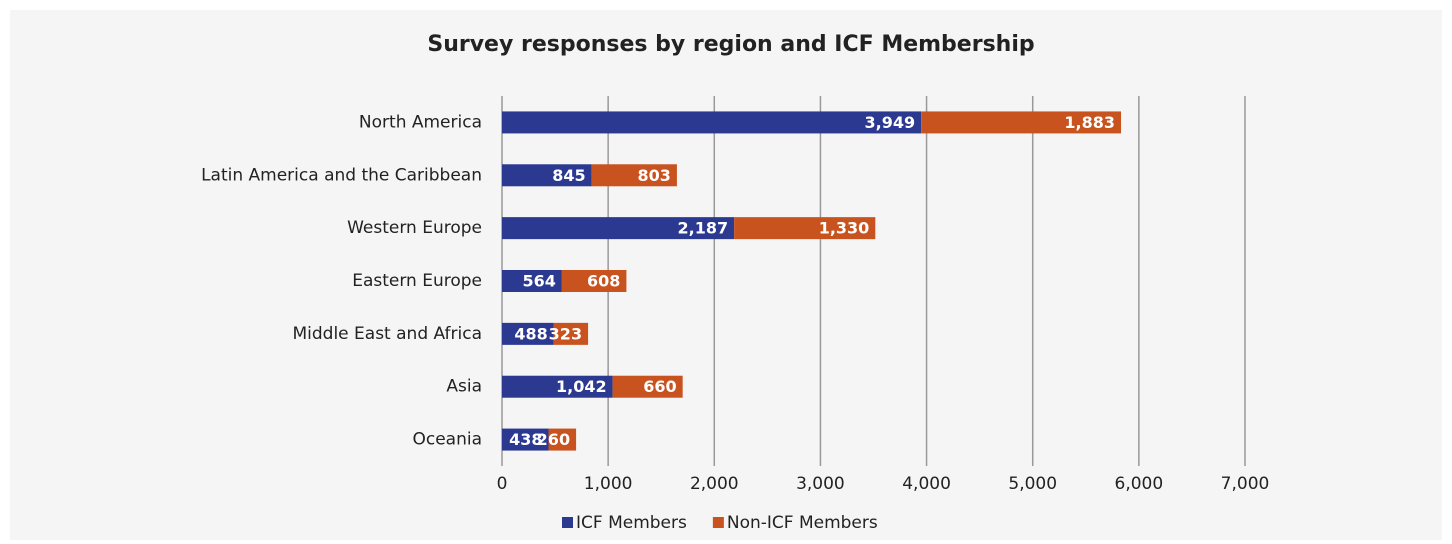  What do you see at coordinates (387, 334) in the screenshot?
I see `y-tick-label: Middle East and Africa` at bounding box center [387, 334].